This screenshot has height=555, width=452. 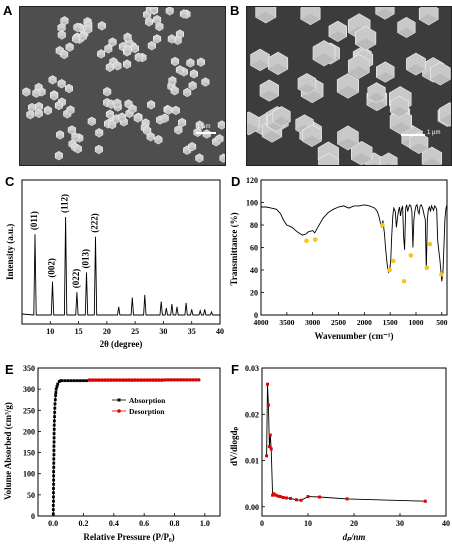 What do you see at coordinates (192, 331) in the screenshot?
I see `x-tick-label: 35` at bounding box center [192, 331].